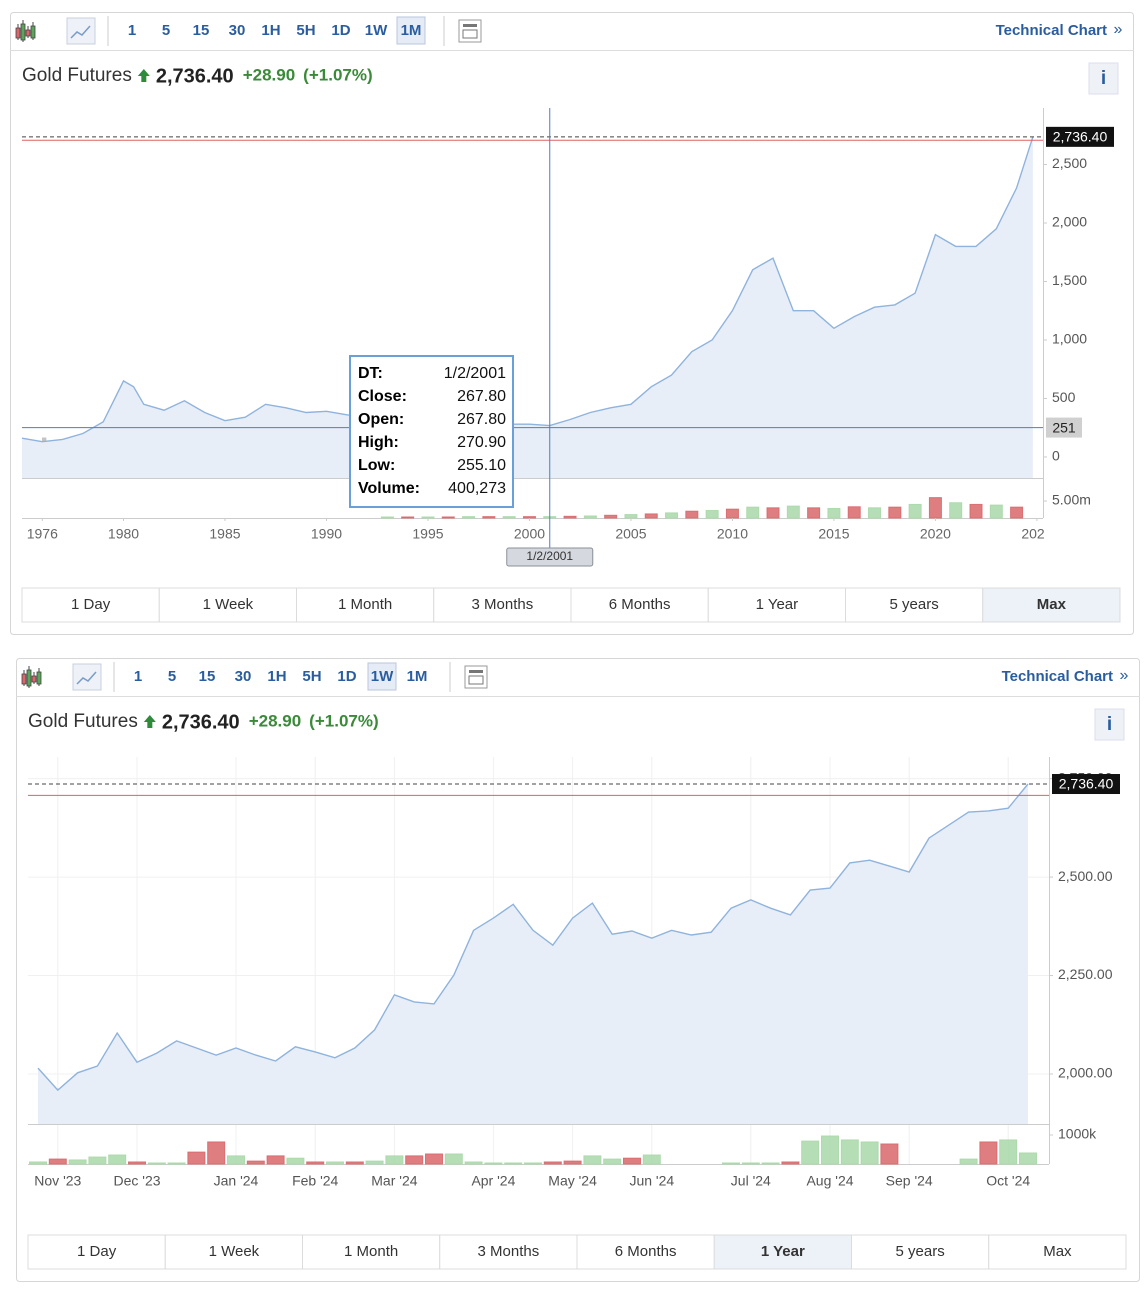 This screenshot has height=1289, width=1148. Describe the element at coordinates (549, 556) in the screenshot. I see `crosshair-x-label: 1/2/2001` at that location.